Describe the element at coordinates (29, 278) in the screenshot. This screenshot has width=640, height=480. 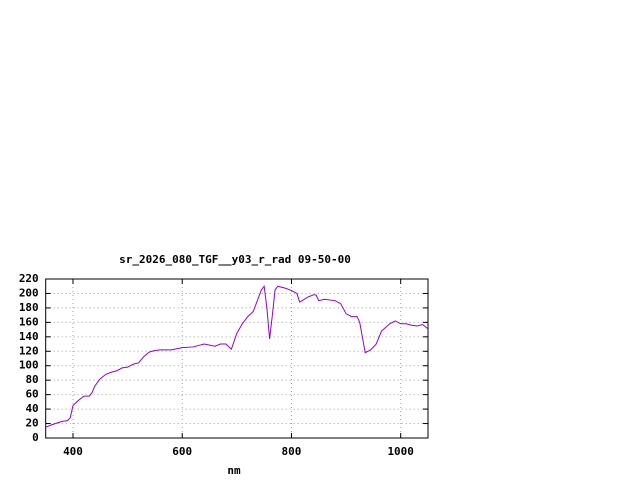
I see `y-tick-label: 220` at that location.